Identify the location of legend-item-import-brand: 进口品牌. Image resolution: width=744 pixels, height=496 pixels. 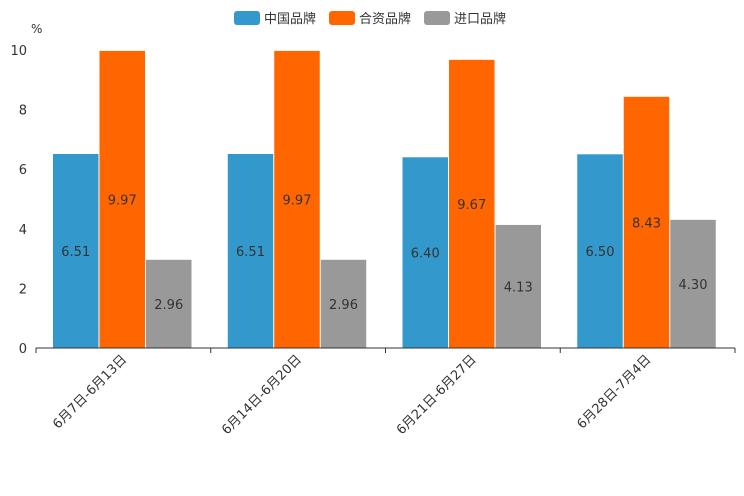
(465, 17).